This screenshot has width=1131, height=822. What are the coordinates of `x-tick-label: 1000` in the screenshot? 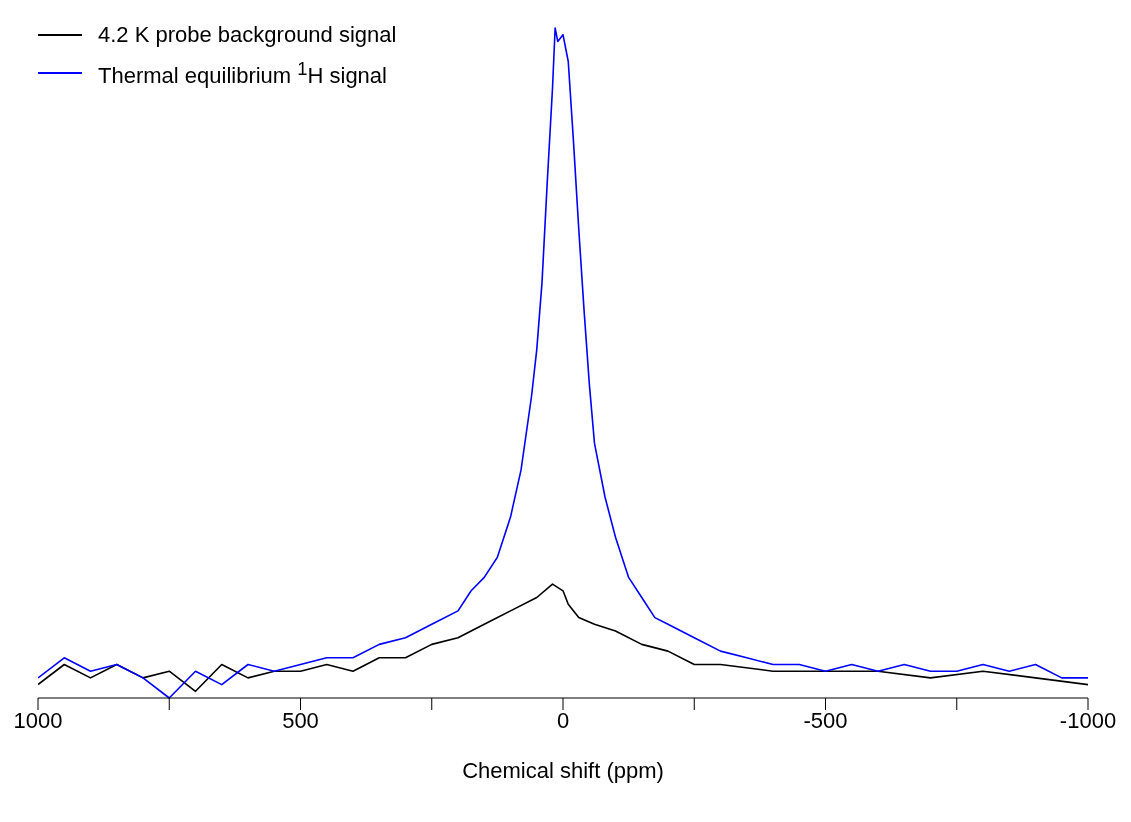 It's located at (38, 720).